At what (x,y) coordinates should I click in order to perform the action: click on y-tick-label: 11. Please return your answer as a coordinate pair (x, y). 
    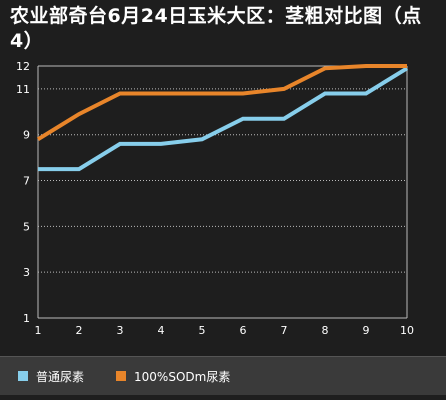
    Looking at the image, I should click on (23, 89).